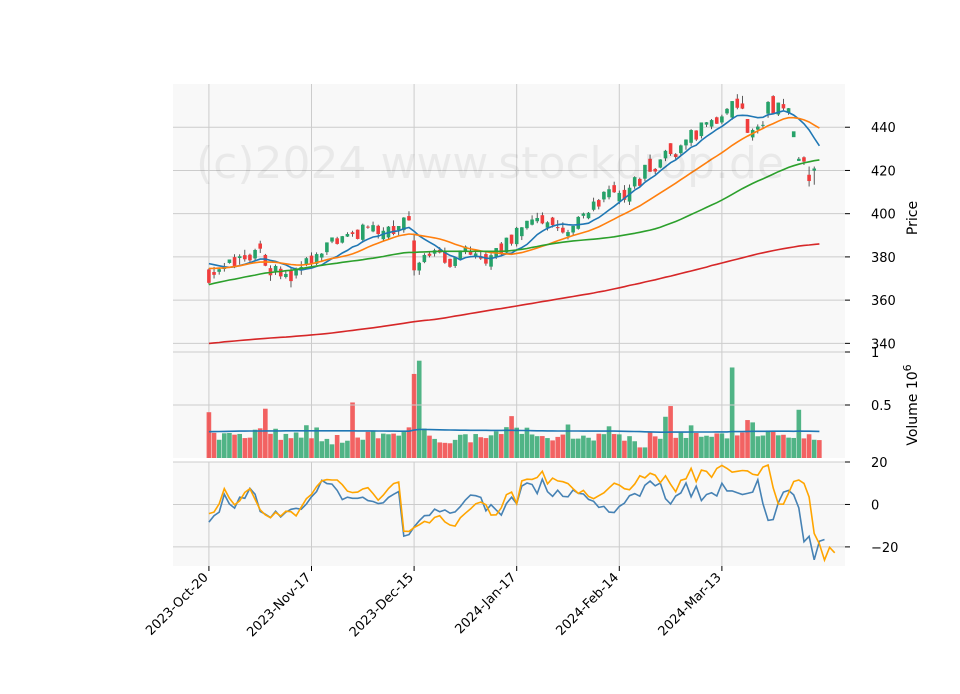 The image size is (960, 694). I want to click on x-tick-label: 2023-Nov-17, so click(279, 605).